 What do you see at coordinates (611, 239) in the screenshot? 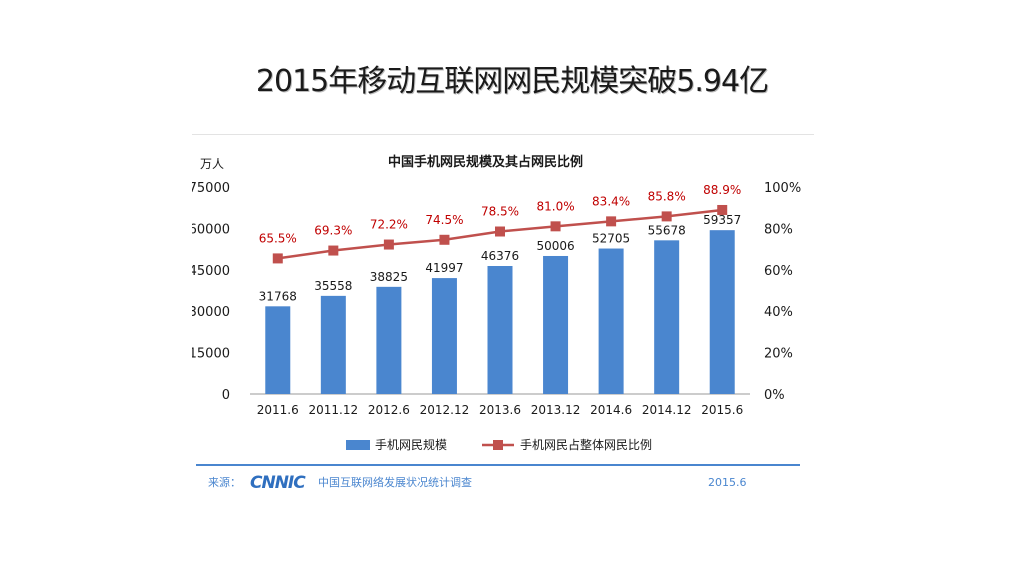
I see `bar-value-label-6: 52705` at bounding box center [611, 239].